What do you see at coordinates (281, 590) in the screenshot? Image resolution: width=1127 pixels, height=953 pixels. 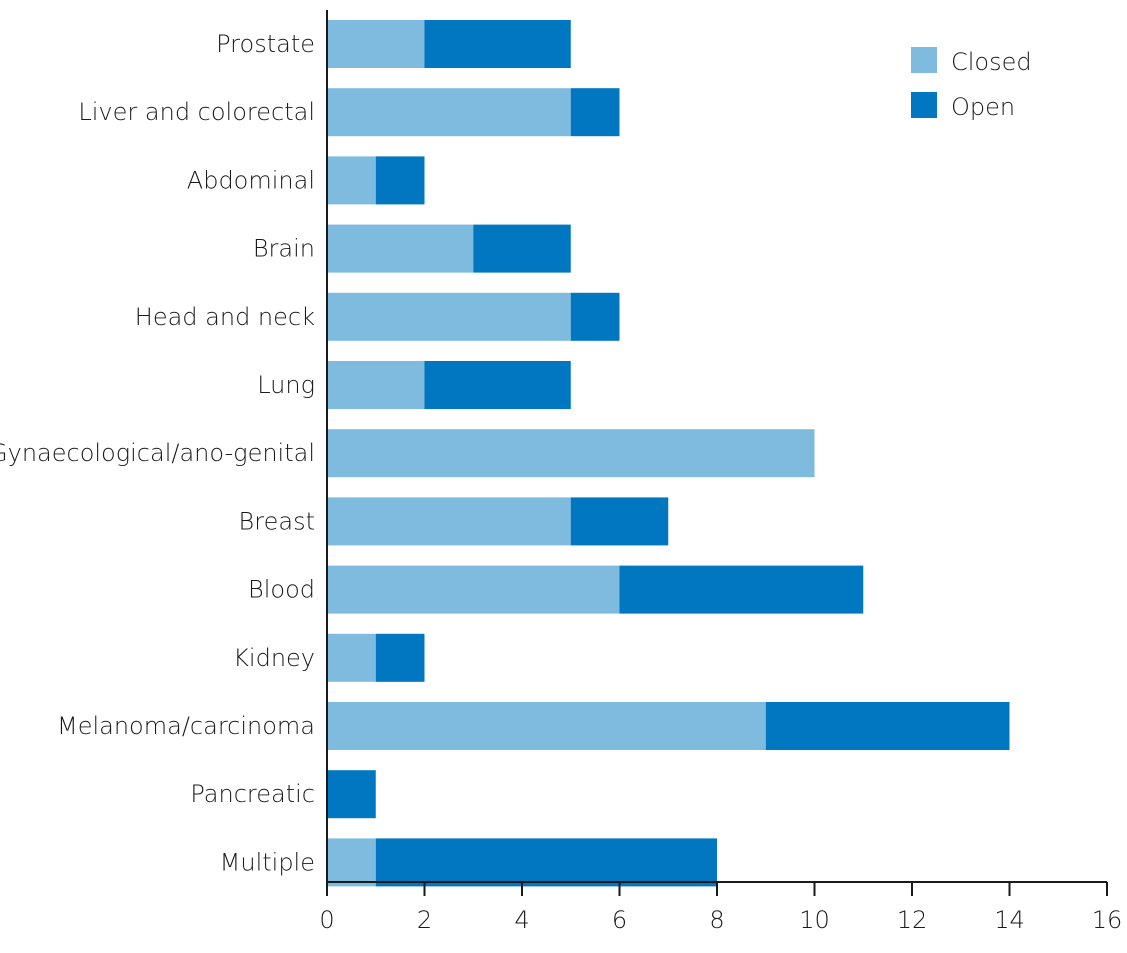 I see `category-label: Blood` at bounding box center [281, 590].